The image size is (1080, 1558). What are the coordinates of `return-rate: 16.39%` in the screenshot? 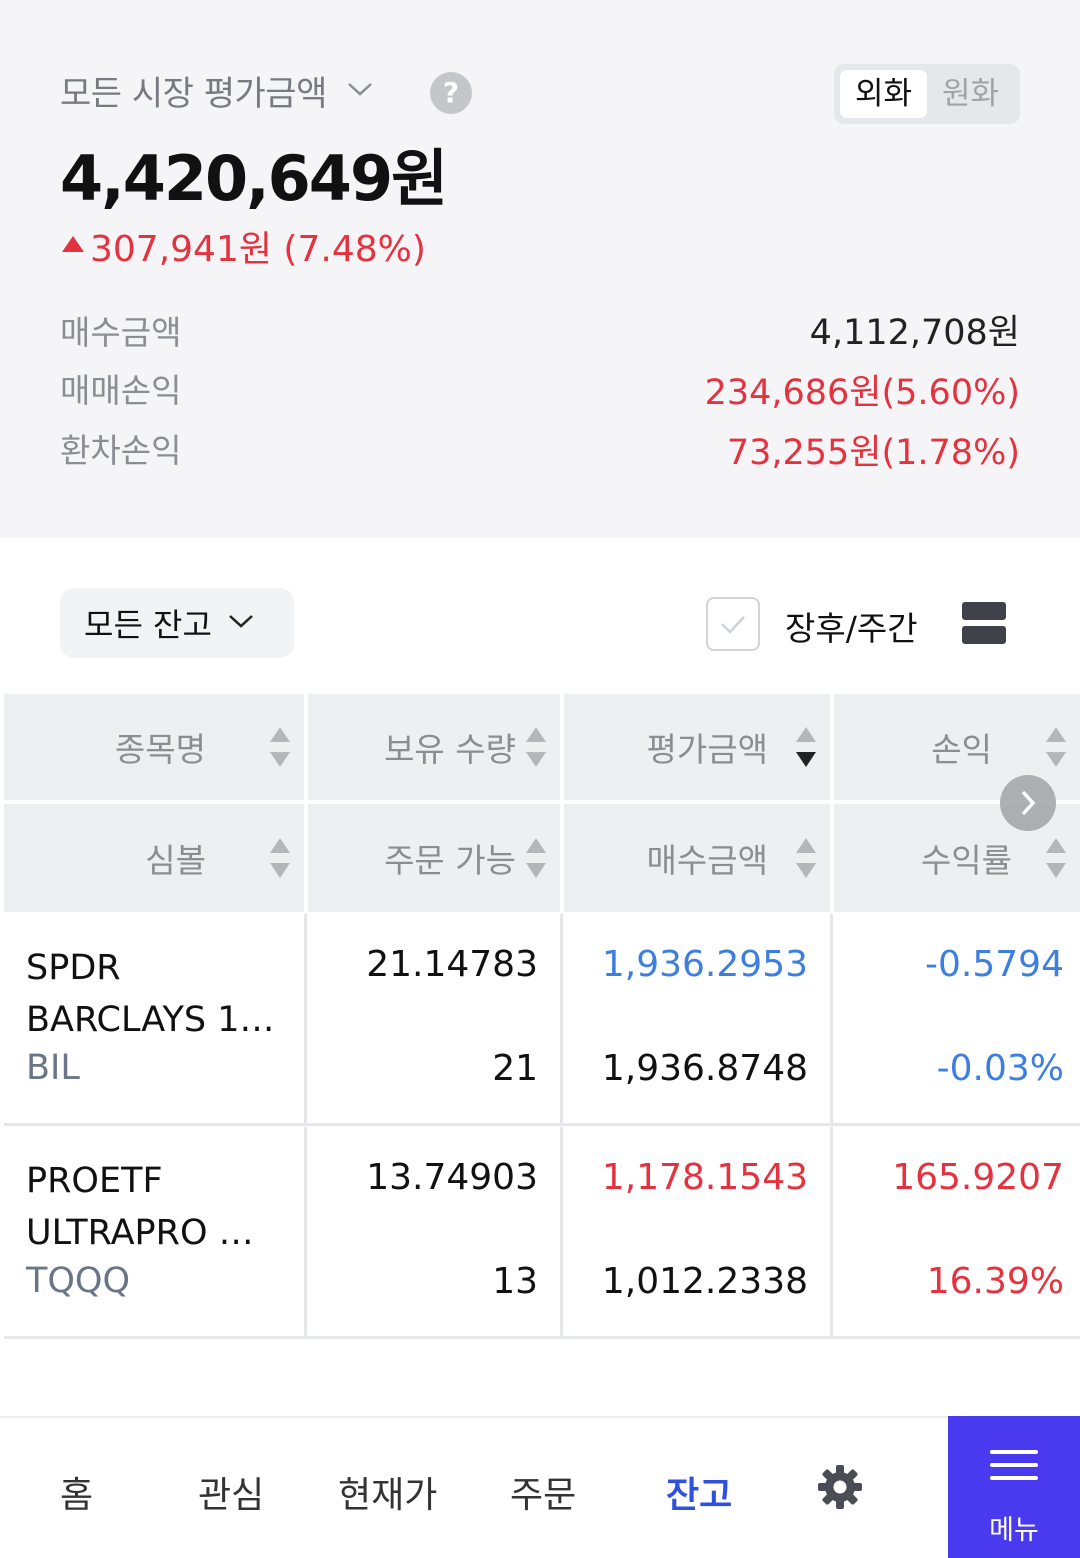 It's located at (995, 1281).